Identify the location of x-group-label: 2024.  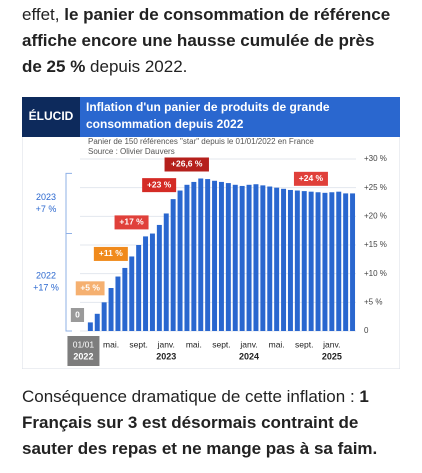
(249, 356).